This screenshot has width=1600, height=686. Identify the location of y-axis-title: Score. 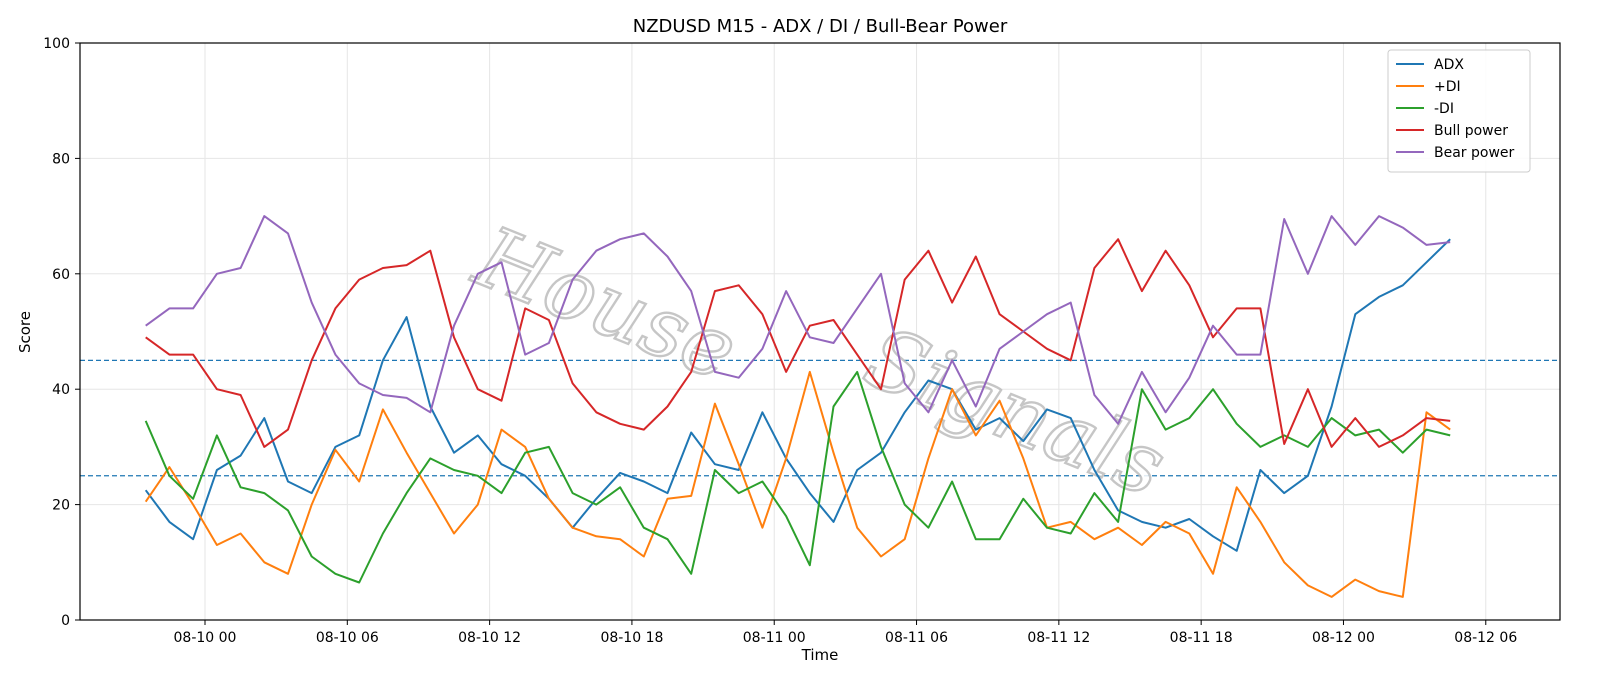
(25, 332).